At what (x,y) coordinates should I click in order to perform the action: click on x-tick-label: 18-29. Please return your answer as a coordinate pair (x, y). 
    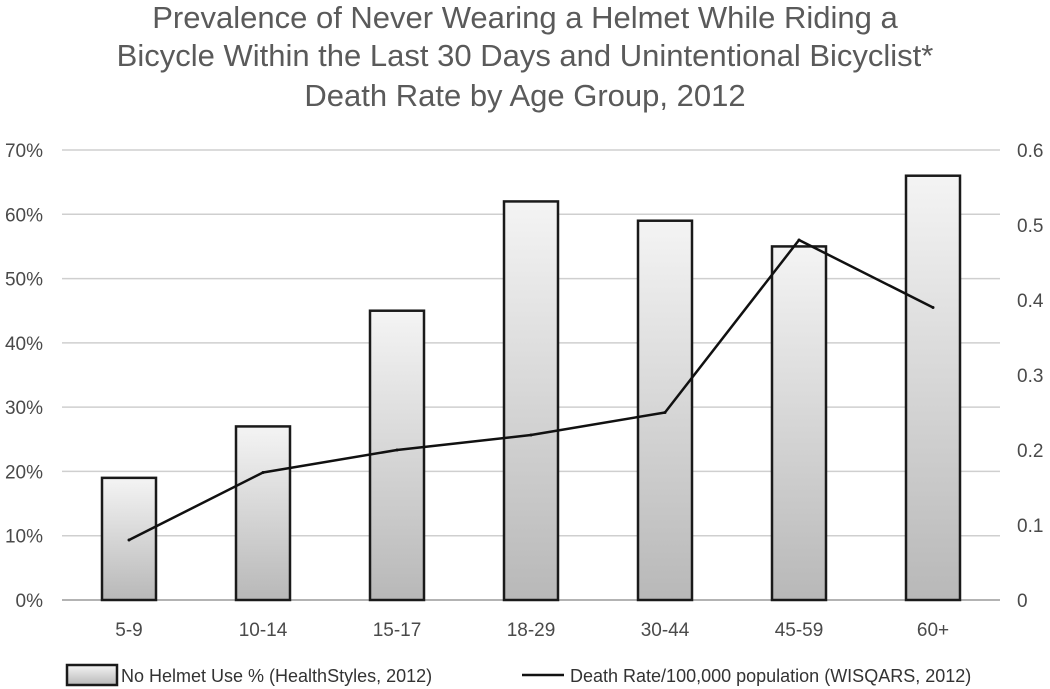
    Looking at the image, I should click on (531, 630).